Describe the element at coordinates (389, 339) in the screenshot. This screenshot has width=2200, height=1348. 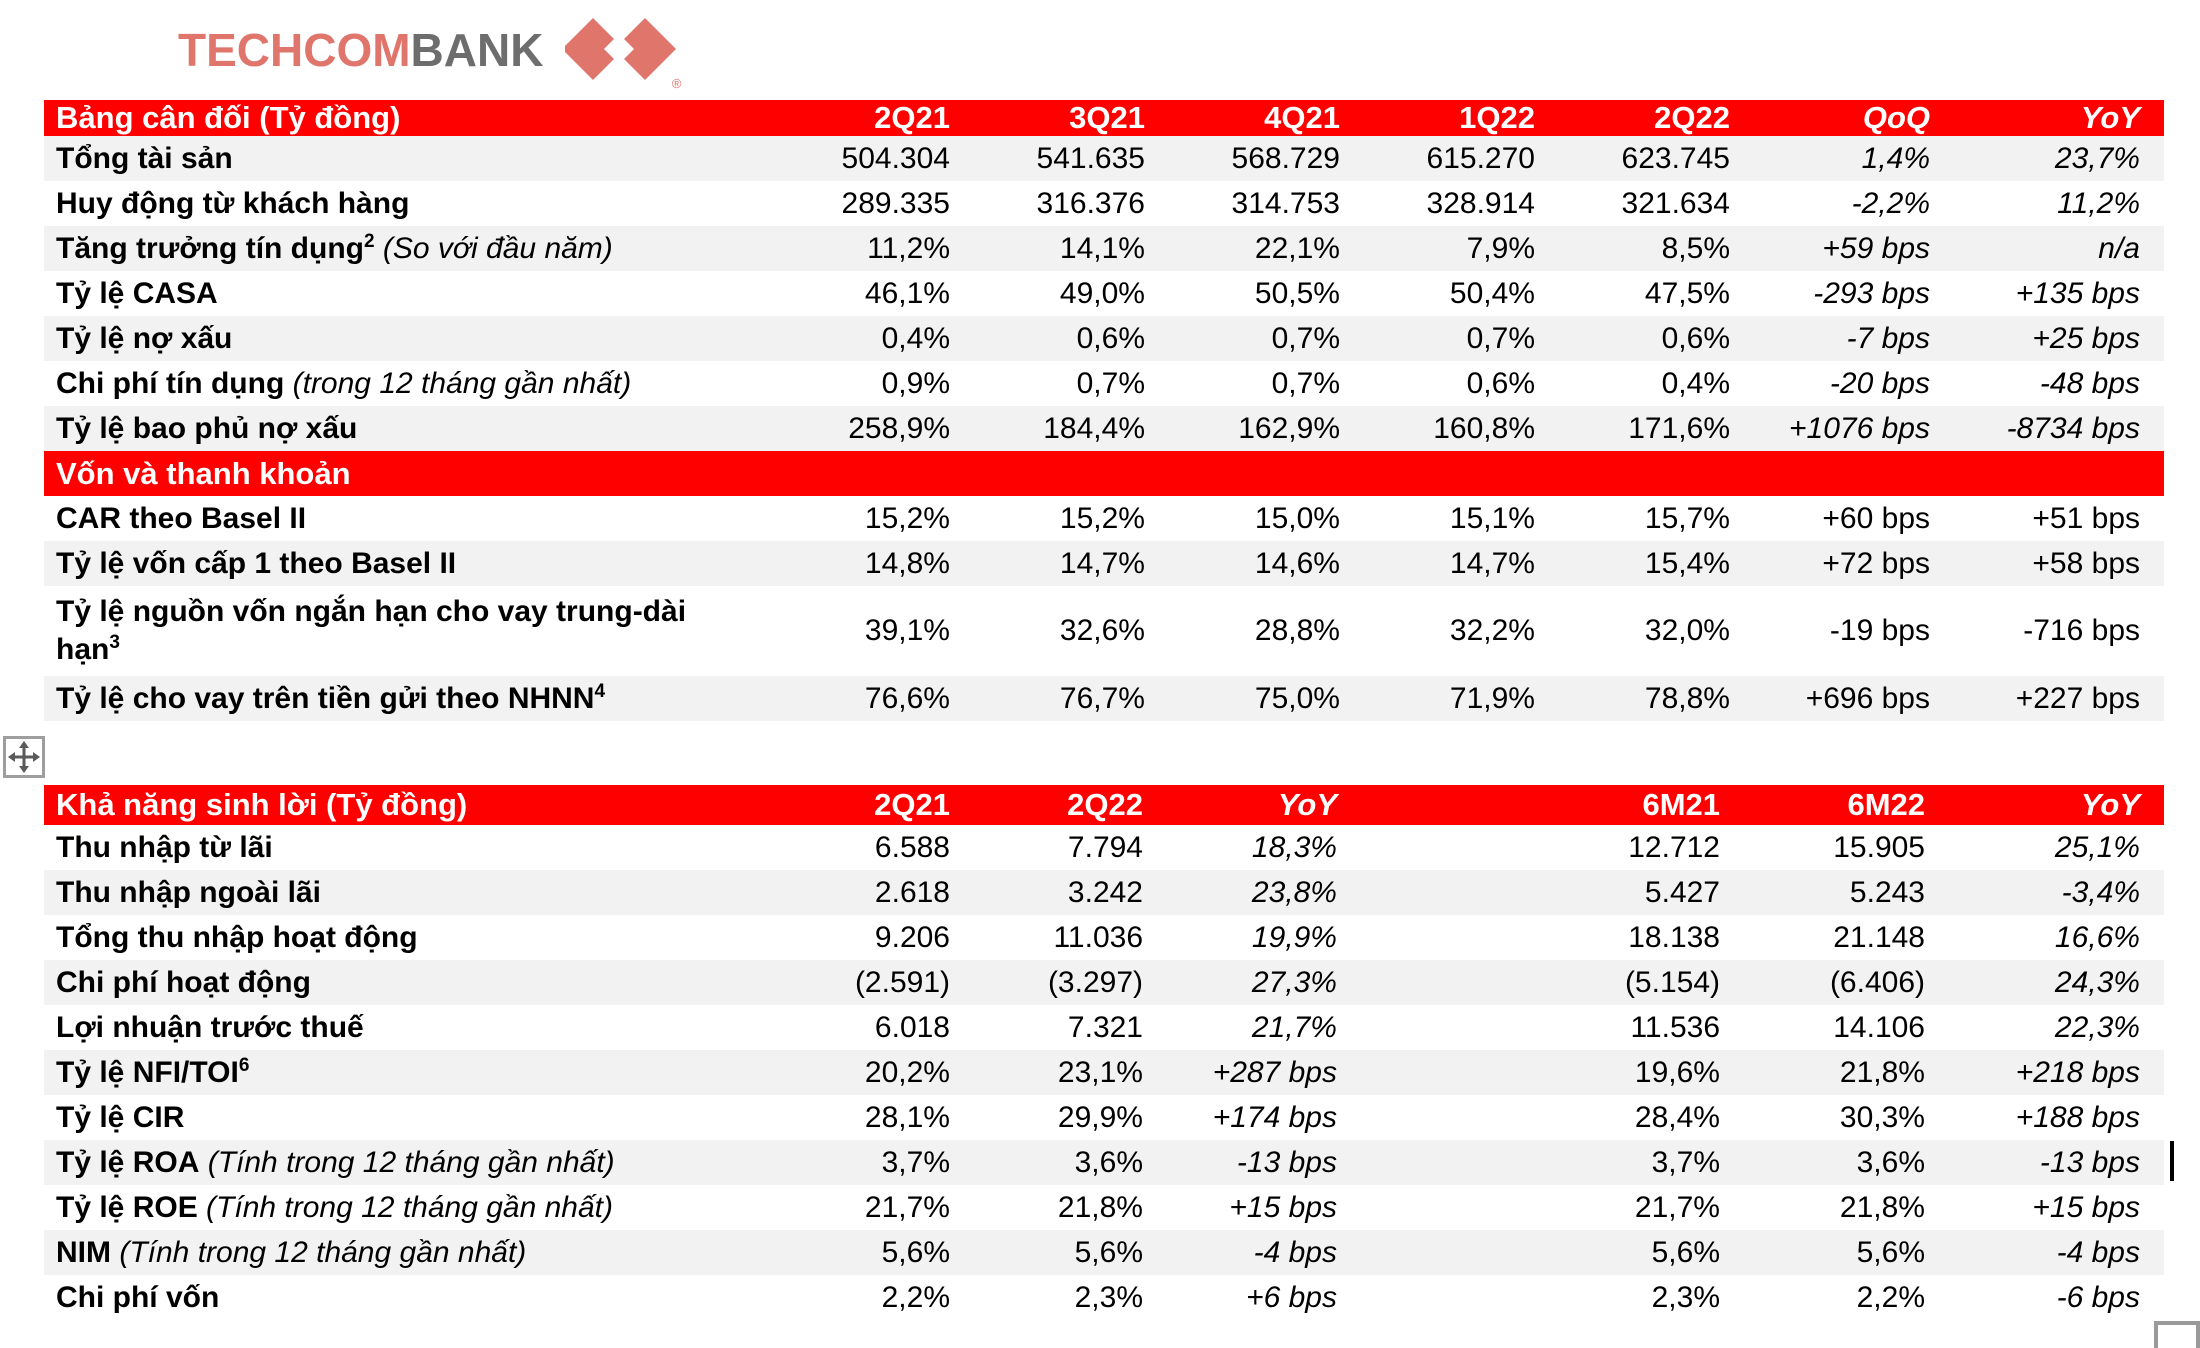
I see `row-label-cell: Tỷ lệ nợ xấu` at that location.